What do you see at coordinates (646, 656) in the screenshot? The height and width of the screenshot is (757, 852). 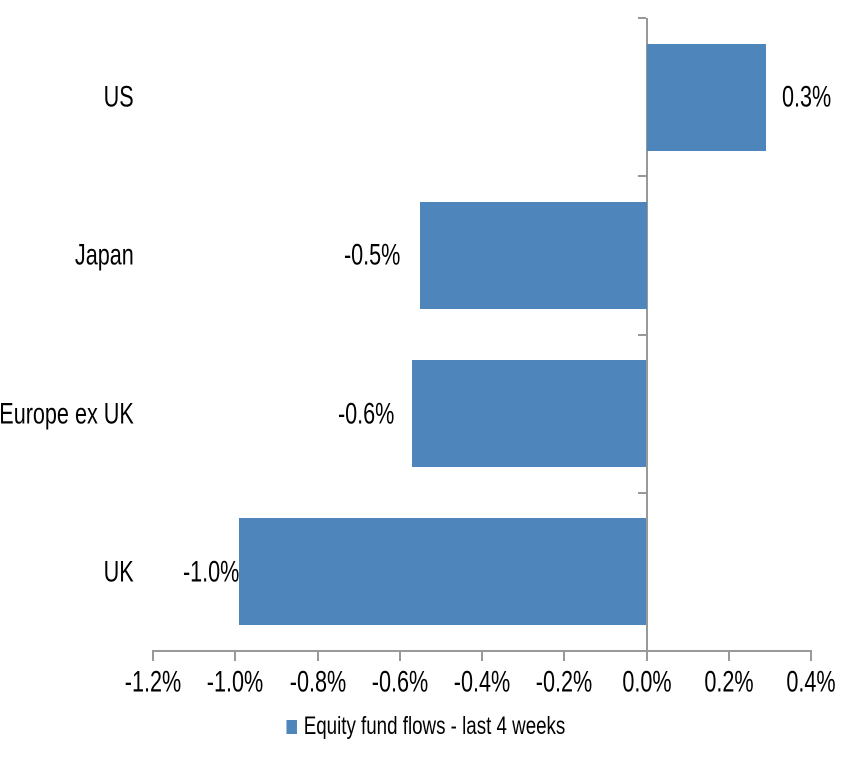 I see `x-tick-mark-0-0pct` at bounding box center [646, 656].